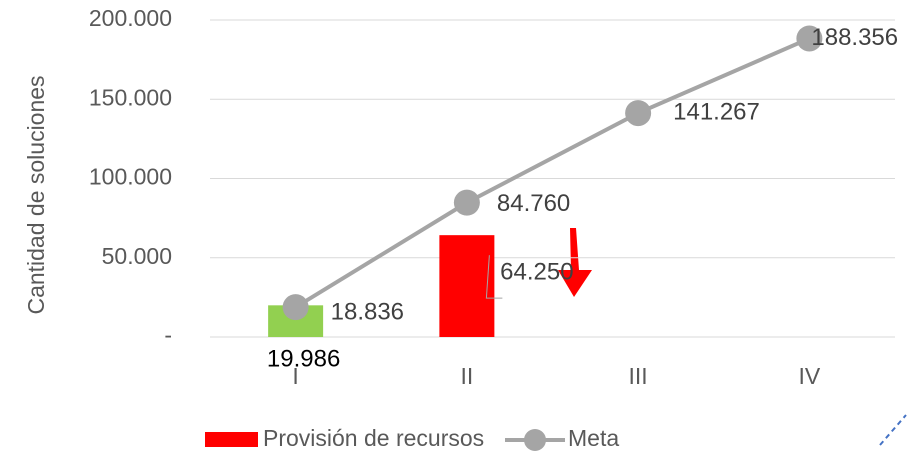 The height and width of the screenshot is (452, 917). What do you see at coordinates (303, 358) in the screenshot?
I see `data-label: 19.986` at bounding box center [303, 358].